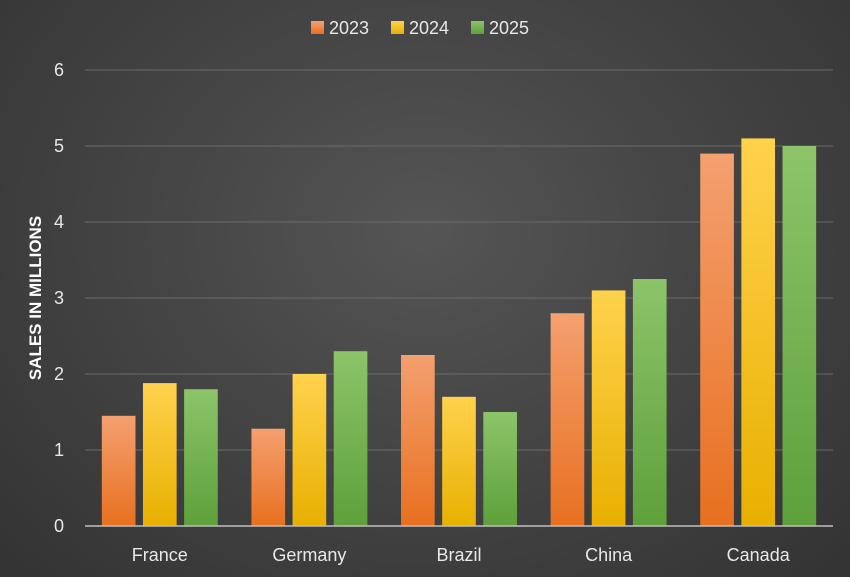 Image resolution: width=850 pixels, height=577 pixels. Describe the element at coordinates (309, 555) in the screenshot. I see `x-tick-label: Germany` at that location.